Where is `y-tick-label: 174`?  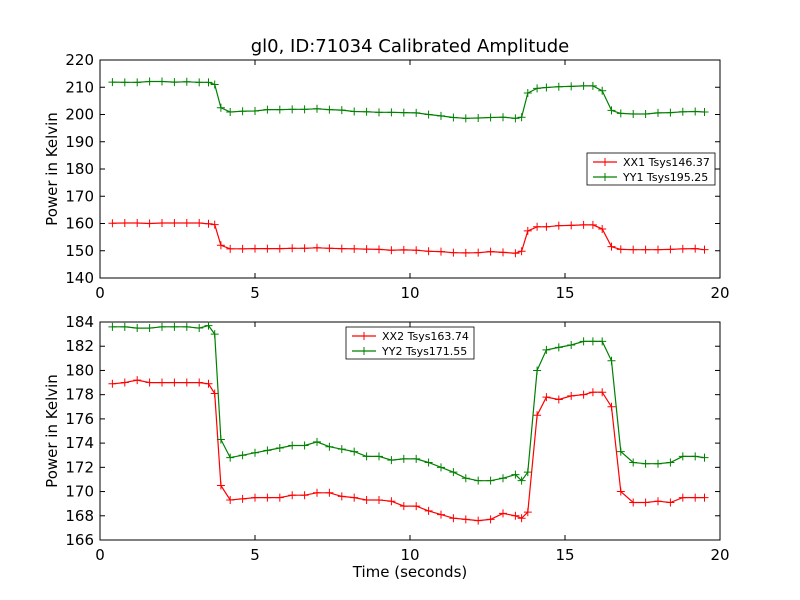
y-tick-label: 174 is located at coordinates (79, 443).